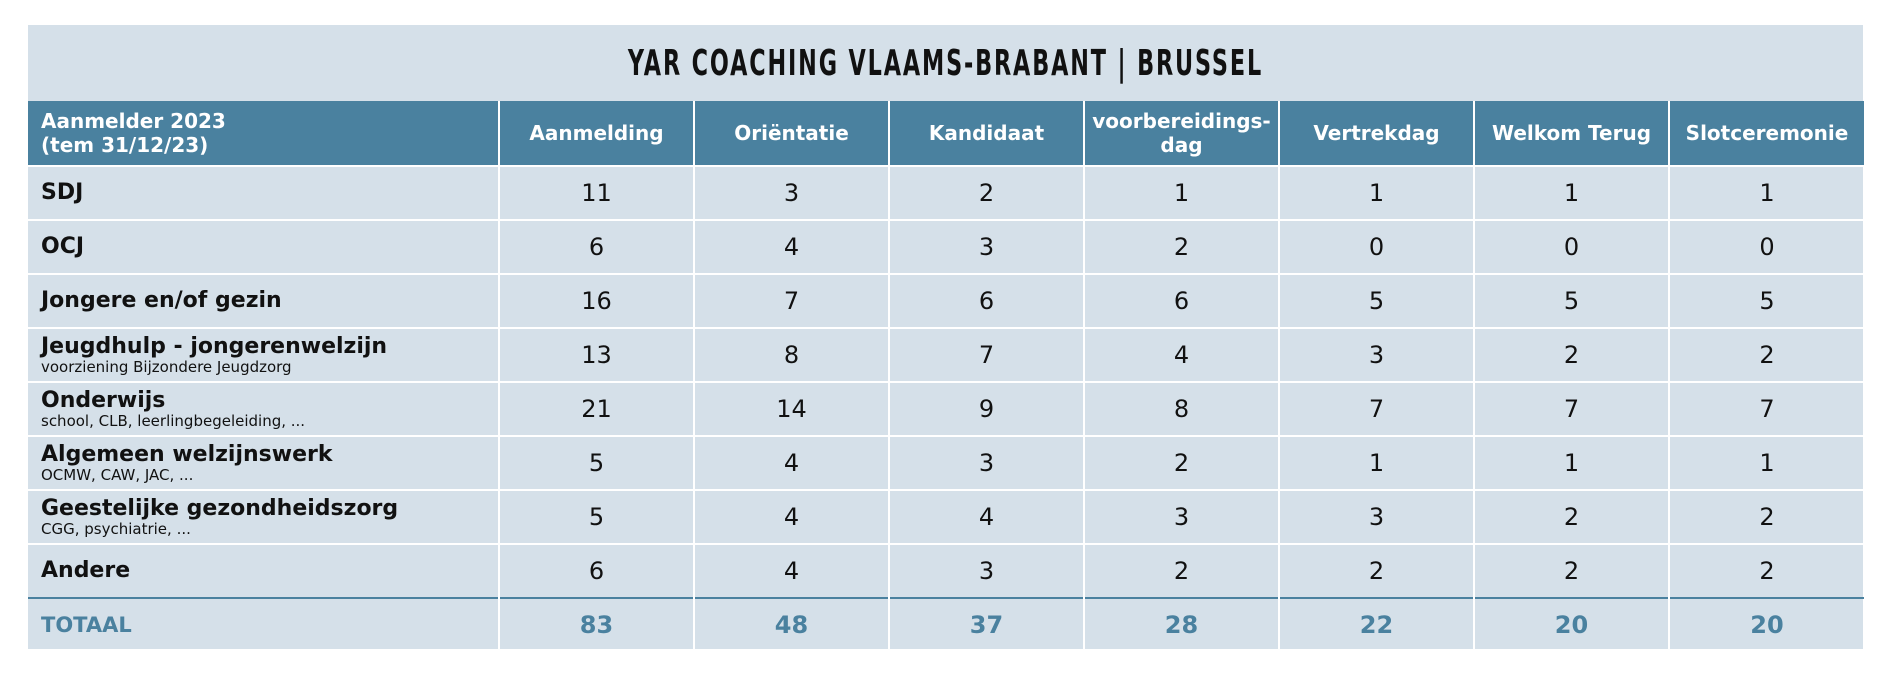 This screenshot has height=680, width=1890. What do you see at coordinates (1571, 133) in the screenshot?
I see `header-cell: Welkom Terug` at bounding box center [1571, 133].